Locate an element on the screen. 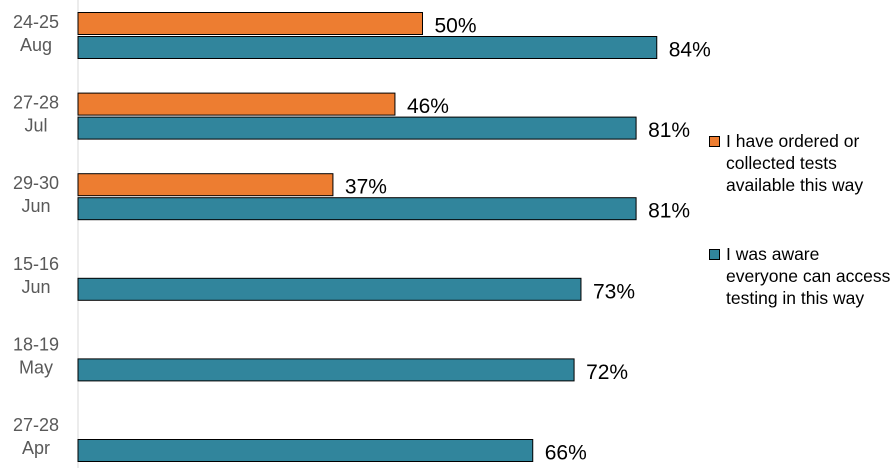 This screenshot has height=468, width=894. orange-square-swatch-icon is located at coordinates (714, 141).